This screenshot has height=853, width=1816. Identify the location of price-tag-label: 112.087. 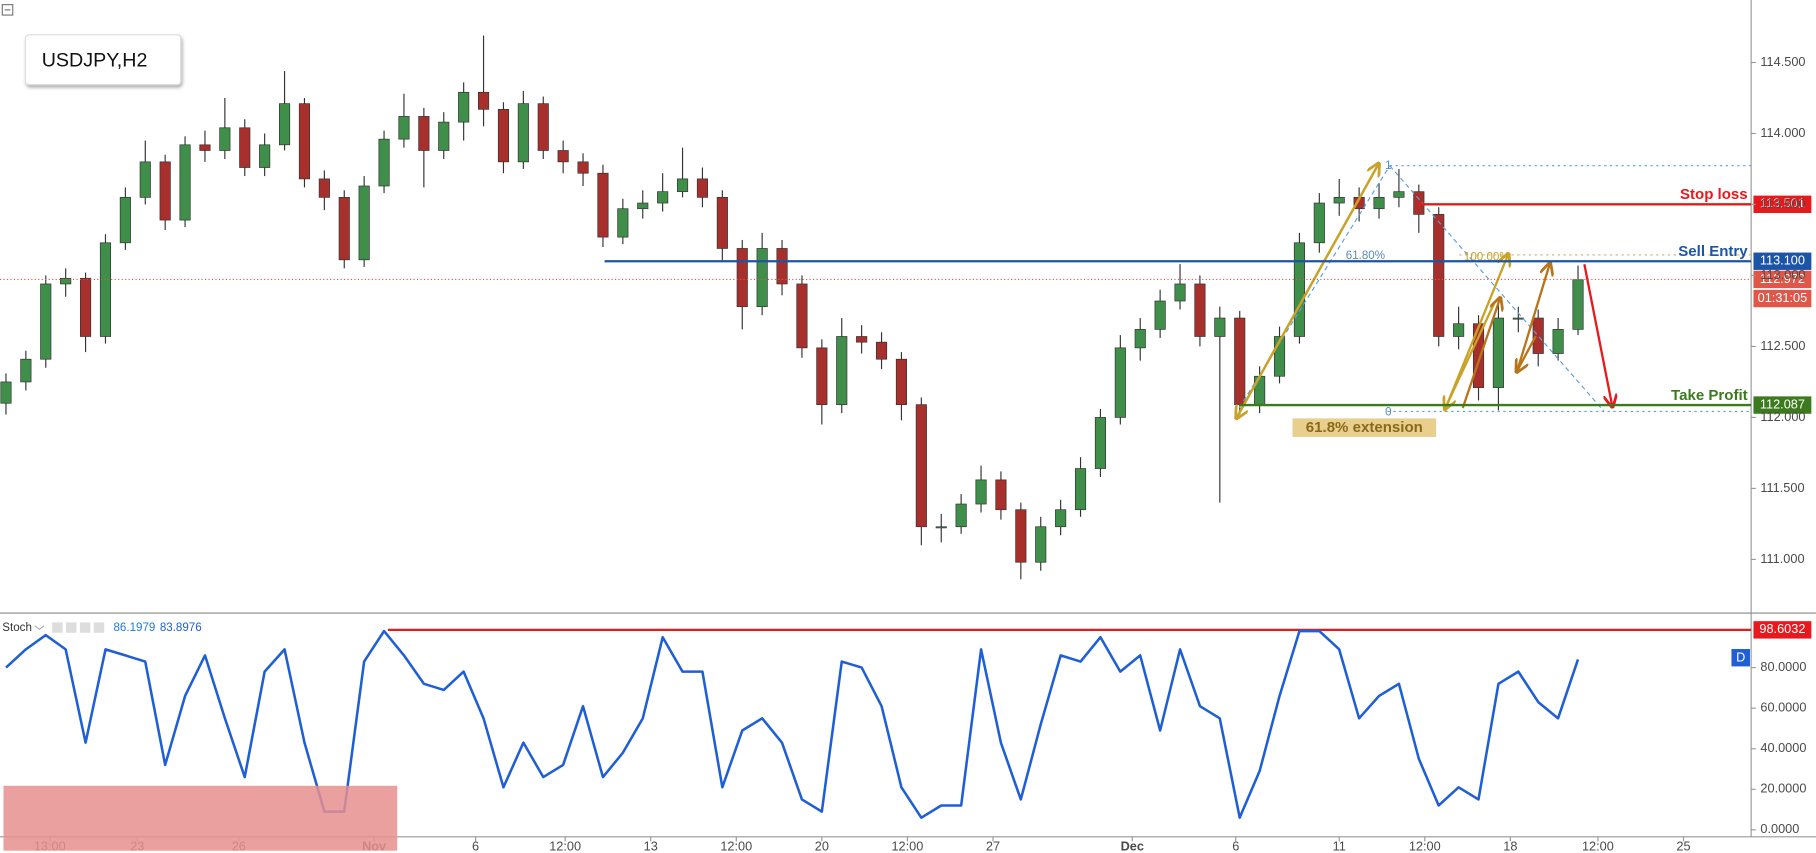
(1782, 403).